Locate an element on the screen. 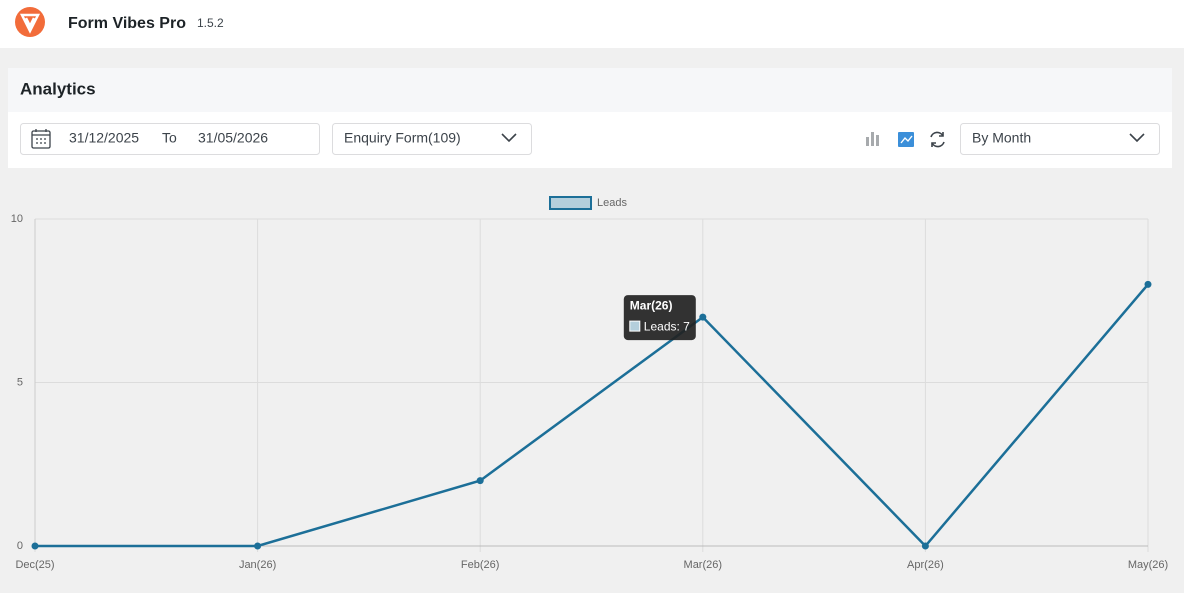 The height and width of the screenshot is (593, 1184). date-range is located at coordinates (170, 139).